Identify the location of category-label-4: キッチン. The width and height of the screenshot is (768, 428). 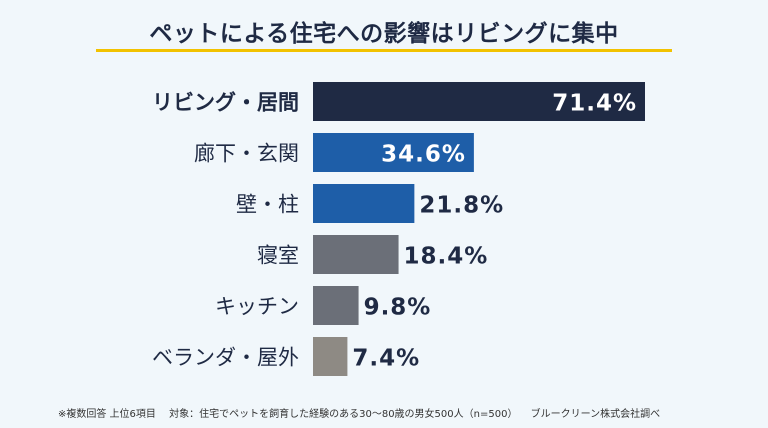
(257, 307).